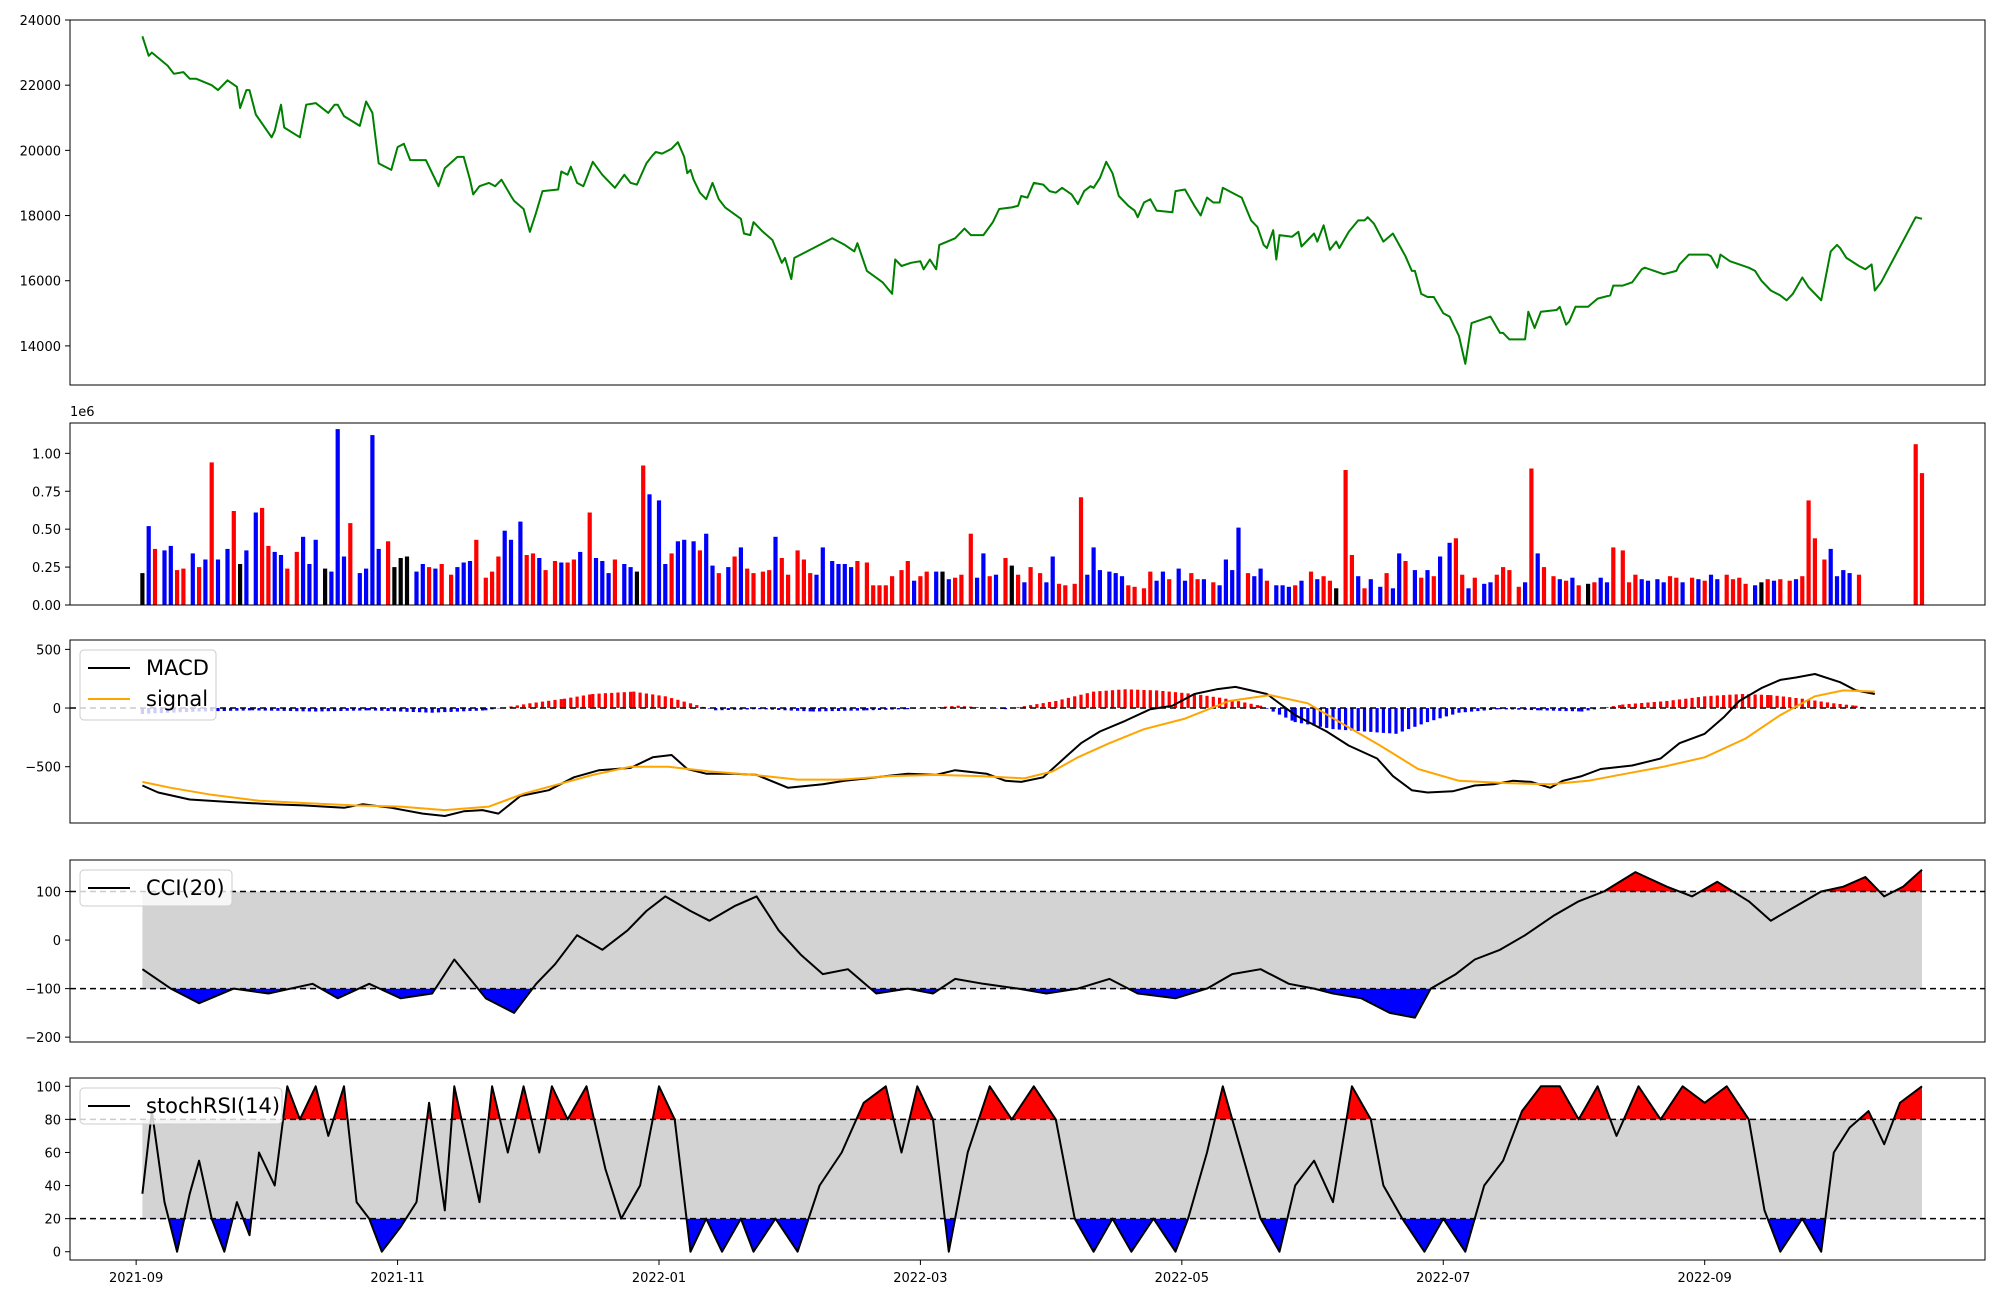 The width and height of the screenshot is (2000, 1300). What do you see at coordinates (1032, 940) in the screenshot?
I see `cci-band-fill` at bounding box center [1032, 940].